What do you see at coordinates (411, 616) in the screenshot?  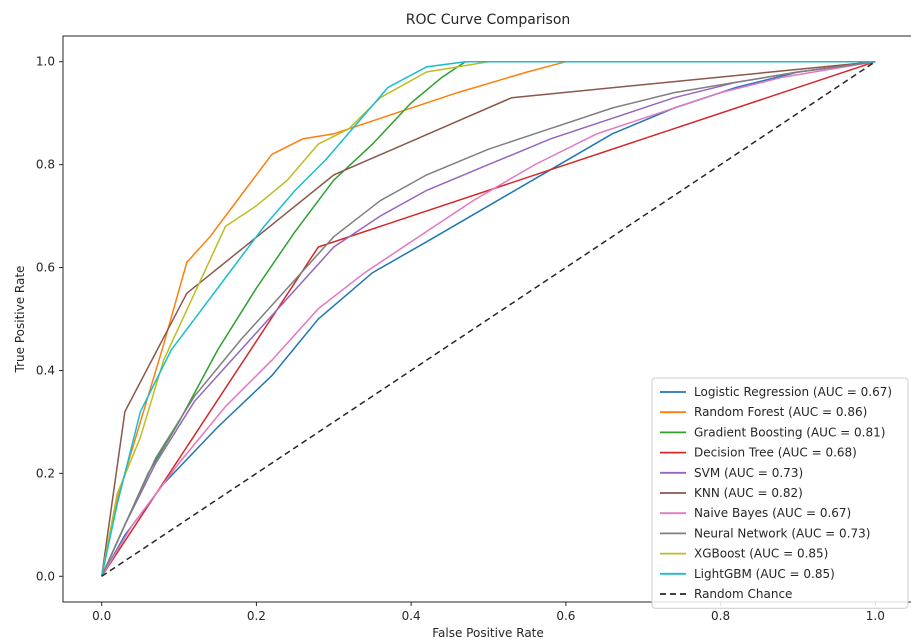 I see `x-tick-label: 0.4` at bounding box center [411, 616].